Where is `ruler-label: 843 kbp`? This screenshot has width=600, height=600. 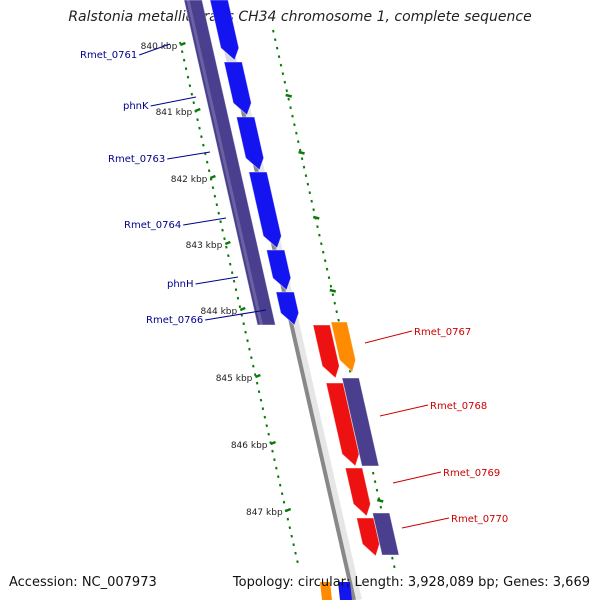
ruler-label: 843 kbp is located at coordinates (204, 246).